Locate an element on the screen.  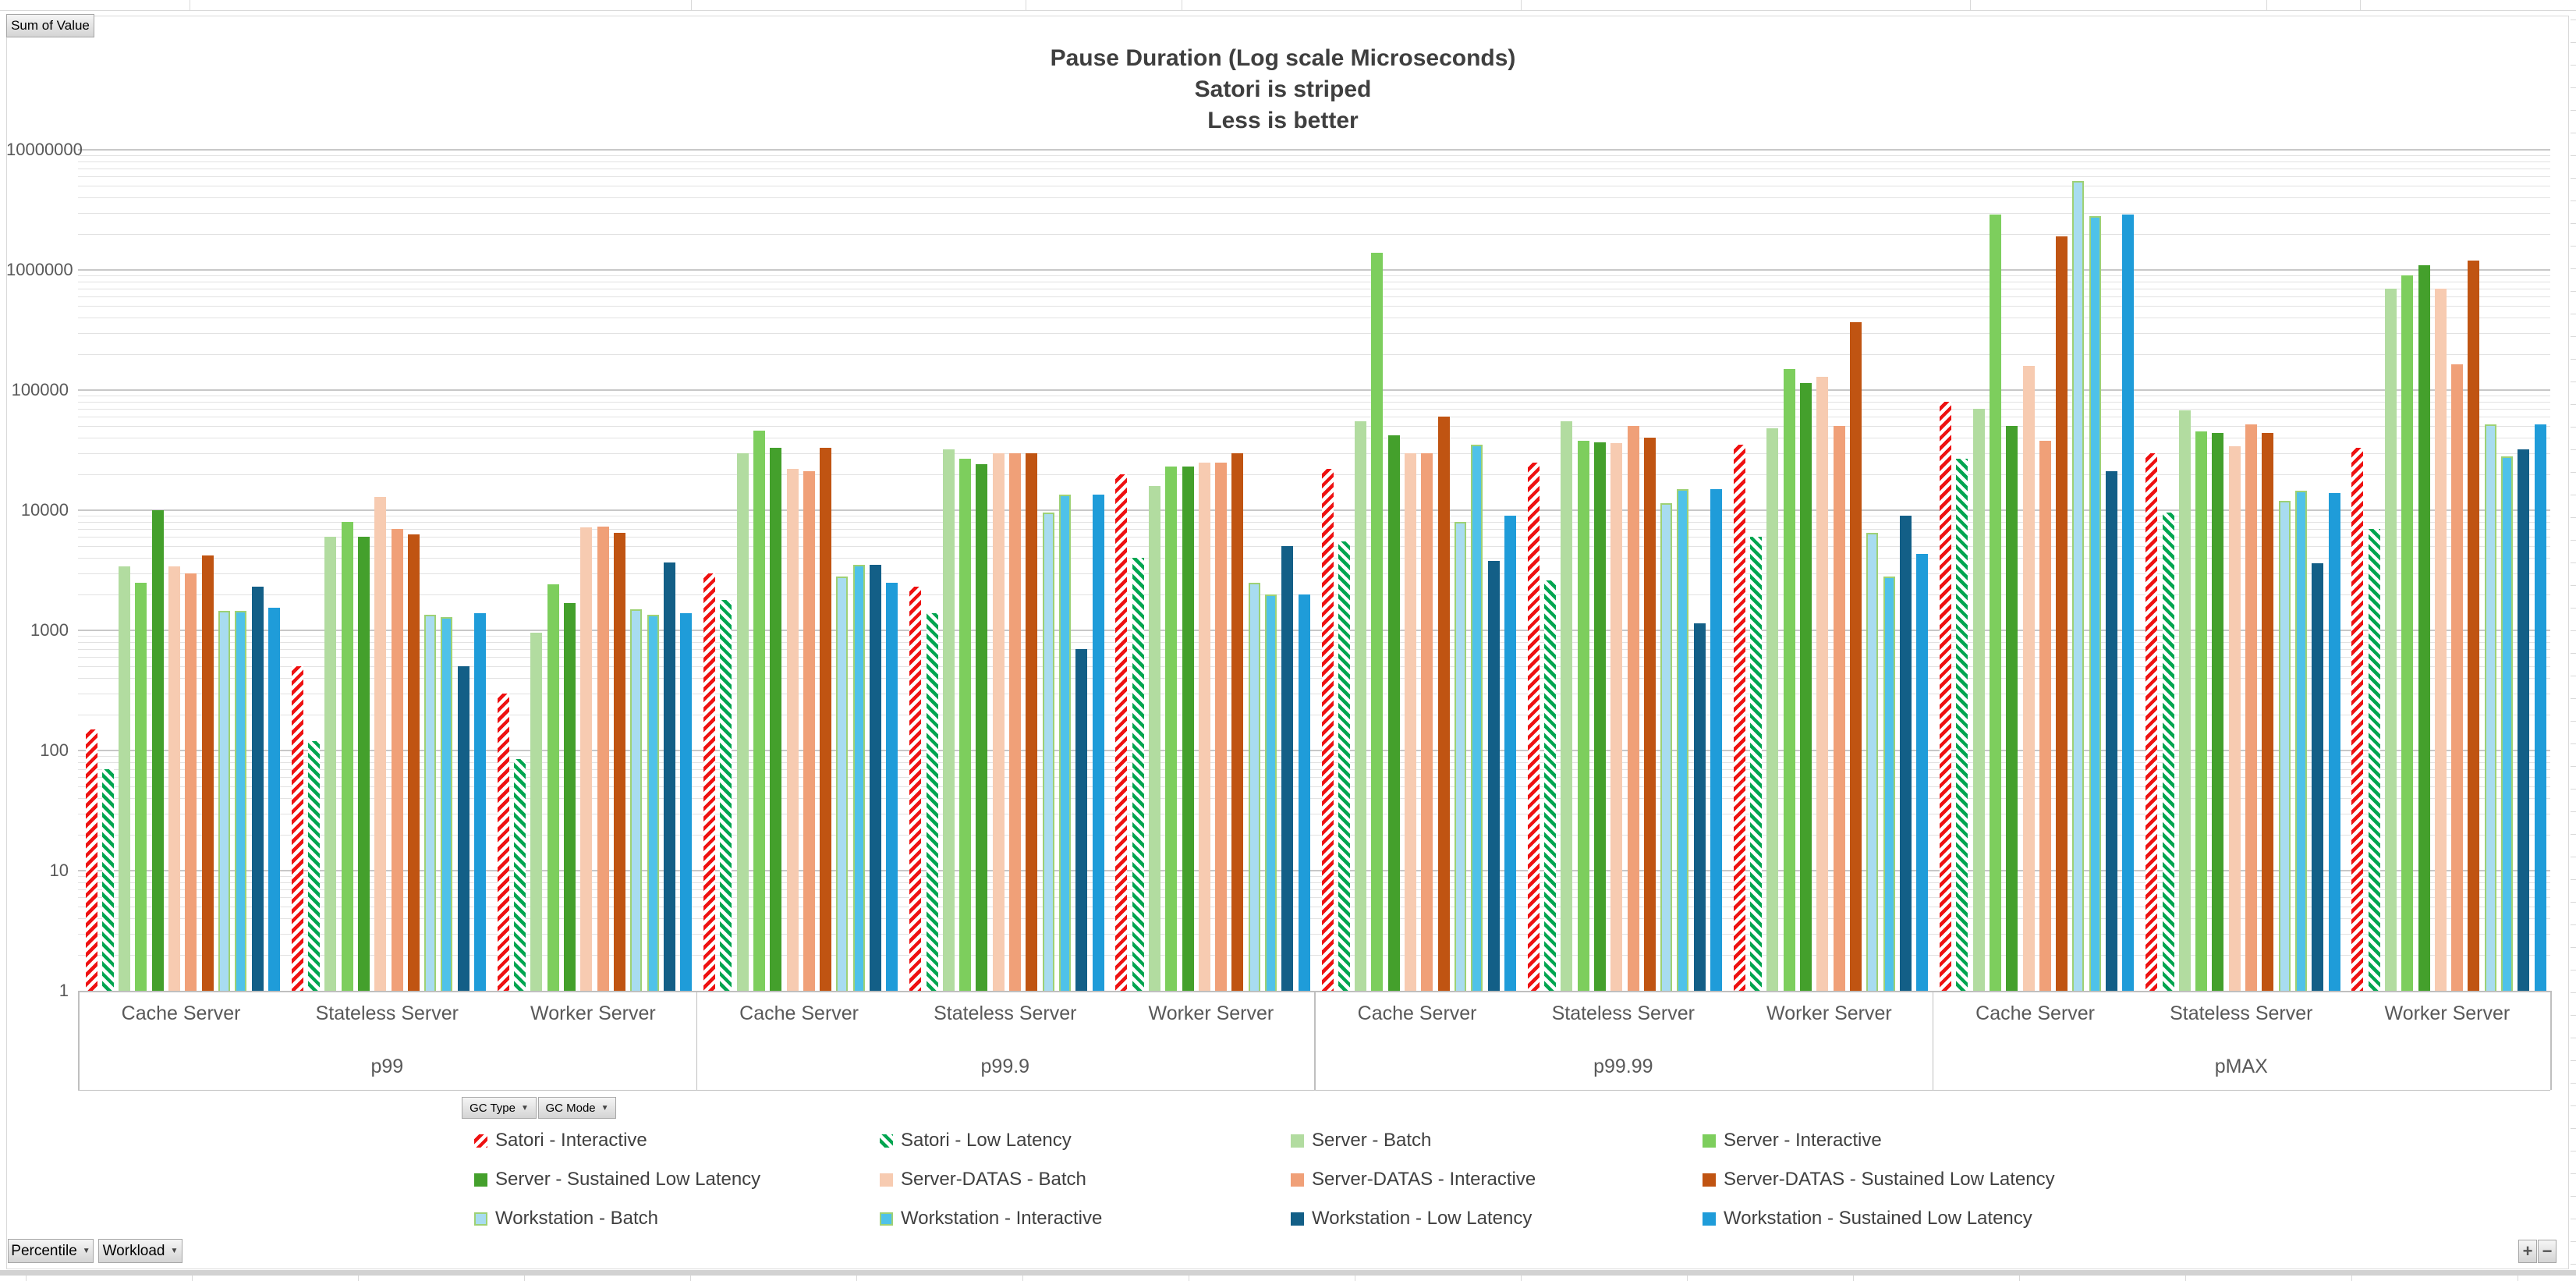
bar-workstation-sustained-low-latency-g9 is located at coordinates (2128, 602).